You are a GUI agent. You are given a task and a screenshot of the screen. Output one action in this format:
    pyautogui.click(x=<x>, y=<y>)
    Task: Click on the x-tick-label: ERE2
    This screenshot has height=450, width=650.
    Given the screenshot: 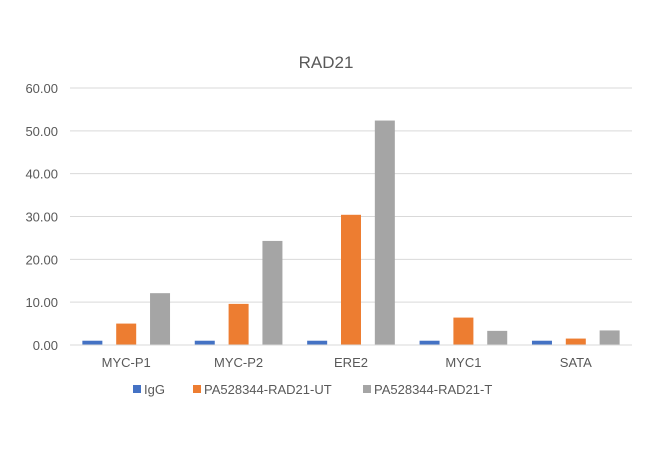 What is the action you would take?
    pyautogui.click(x=351, y=362)
    